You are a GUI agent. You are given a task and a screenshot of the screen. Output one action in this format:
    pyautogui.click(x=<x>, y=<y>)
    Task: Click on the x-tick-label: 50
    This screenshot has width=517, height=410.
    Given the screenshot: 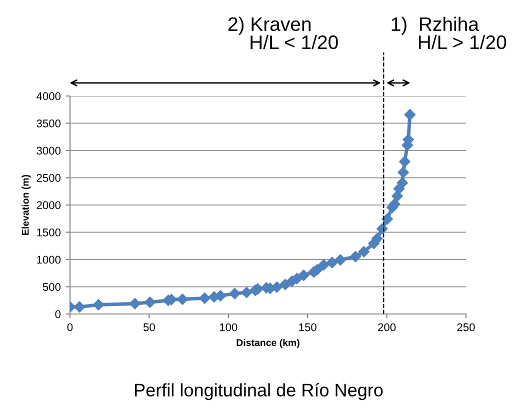 What is the action you would take?
    pyautogui.click(x=149, y=327)
    